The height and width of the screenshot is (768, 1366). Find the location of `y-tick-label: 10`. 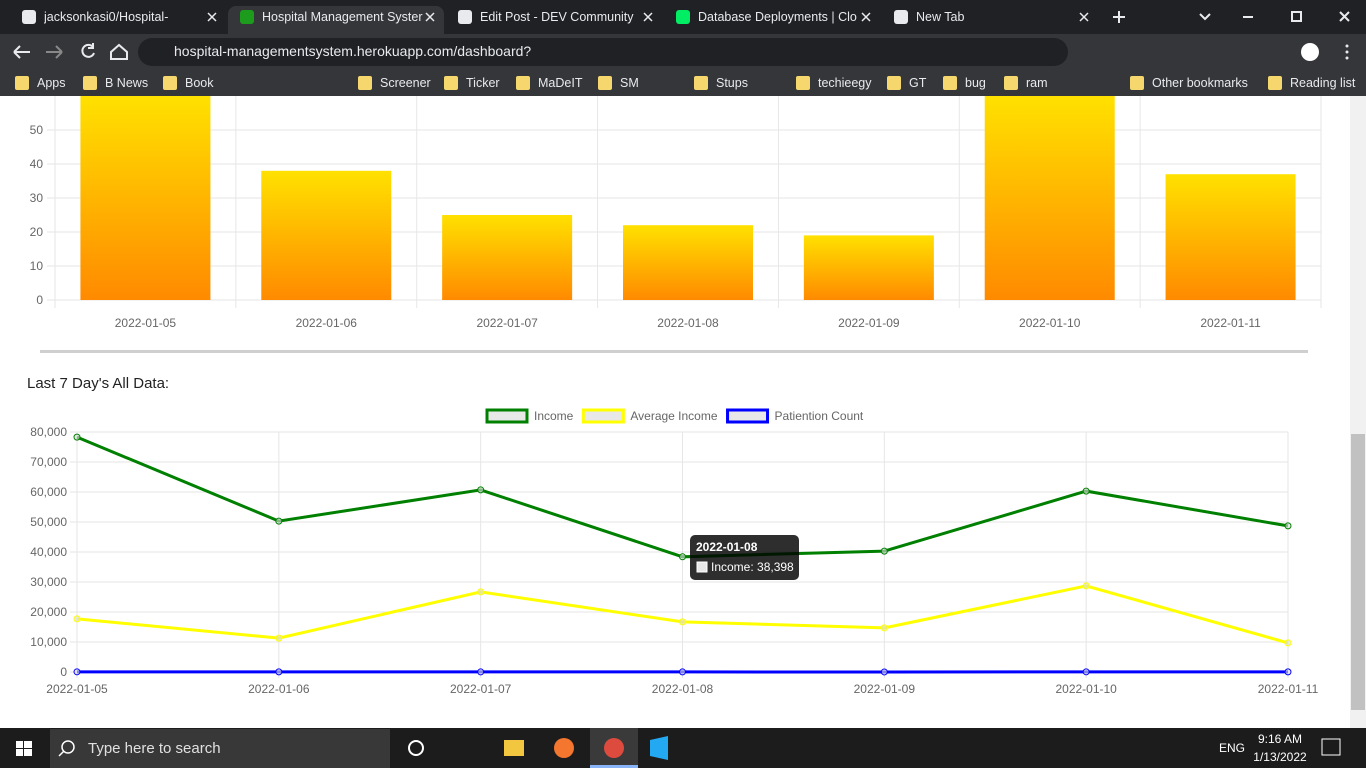

y-tick-label: 10 is located at coordinates (37, 266).